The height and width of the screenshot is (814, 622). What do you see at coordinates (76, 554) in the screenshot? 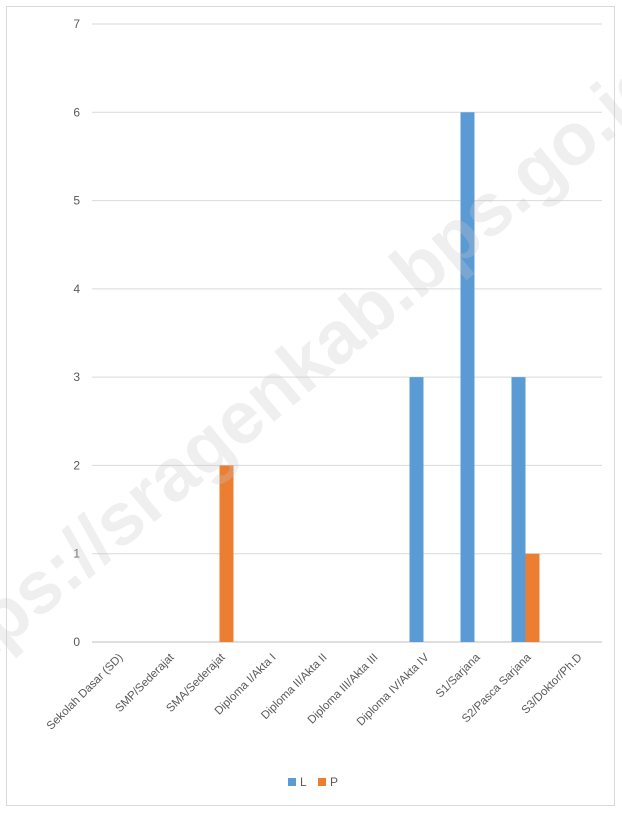
I see `y-tick-label: 1` at bounding box center [76, 554].